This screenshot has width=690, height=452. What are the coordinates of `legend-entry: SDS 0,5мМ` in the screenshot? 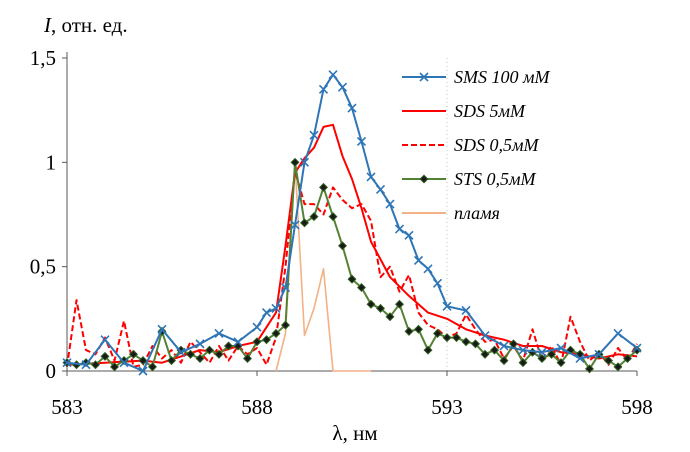 It's located at (470, 145).